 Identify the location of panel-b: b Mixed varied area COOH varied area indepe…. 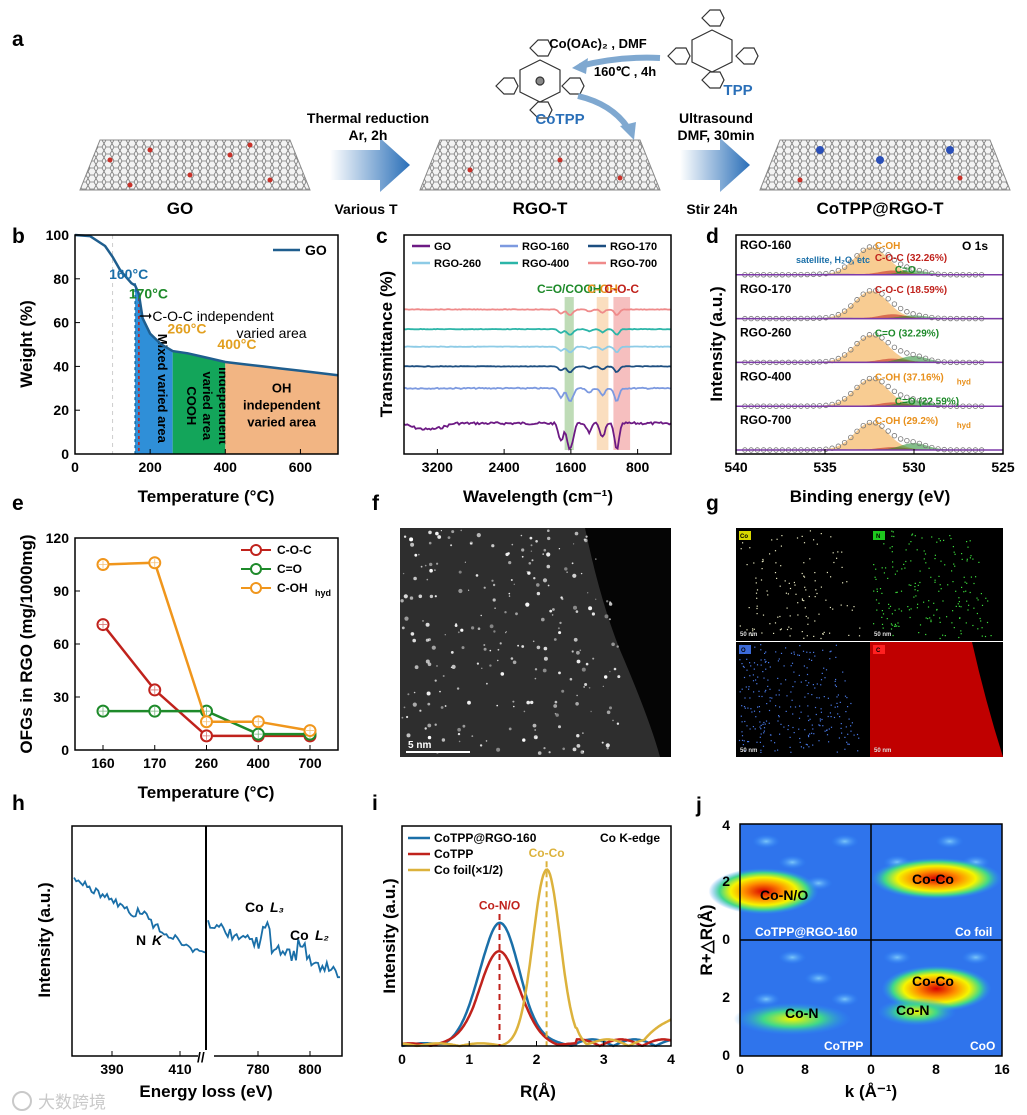
(175, 365).